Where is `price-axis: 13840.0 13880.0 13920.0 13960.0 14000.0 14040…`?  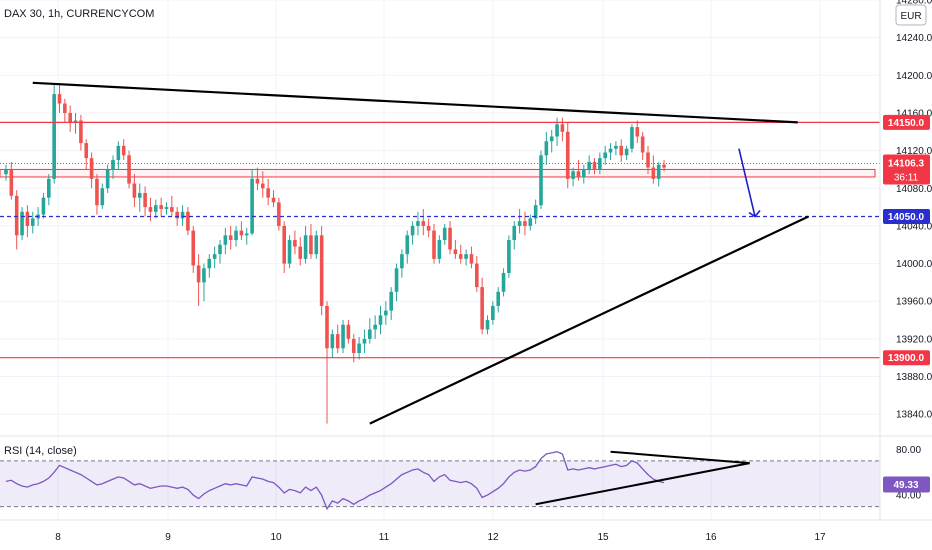
price-axis: 13840.0 13880.0 13920.0 13960.0 14000.0 14040… is located at coordinates (914, 251).